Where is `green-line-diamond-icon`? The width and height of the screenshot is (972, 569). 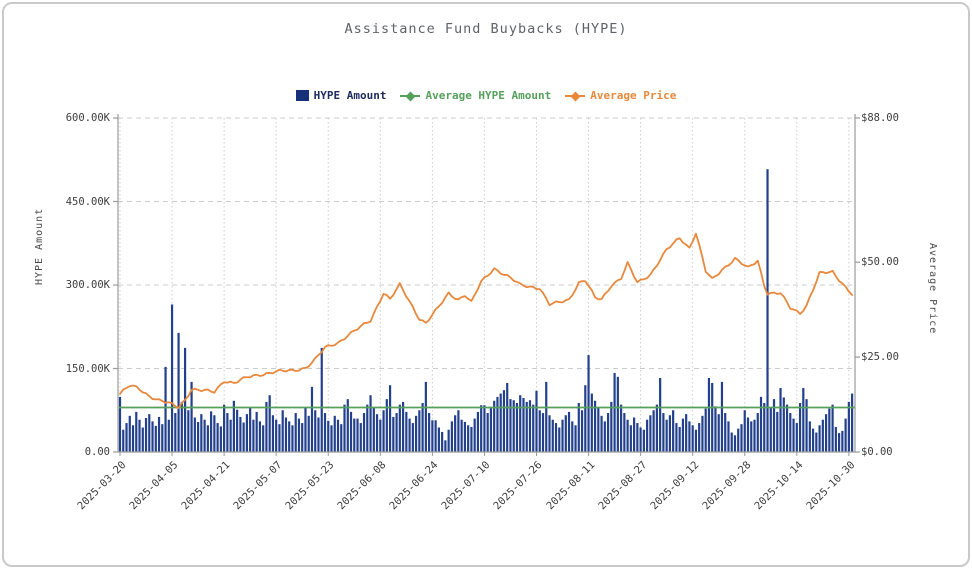
green-line-diamond-icon is located at coordinates (410, 95).